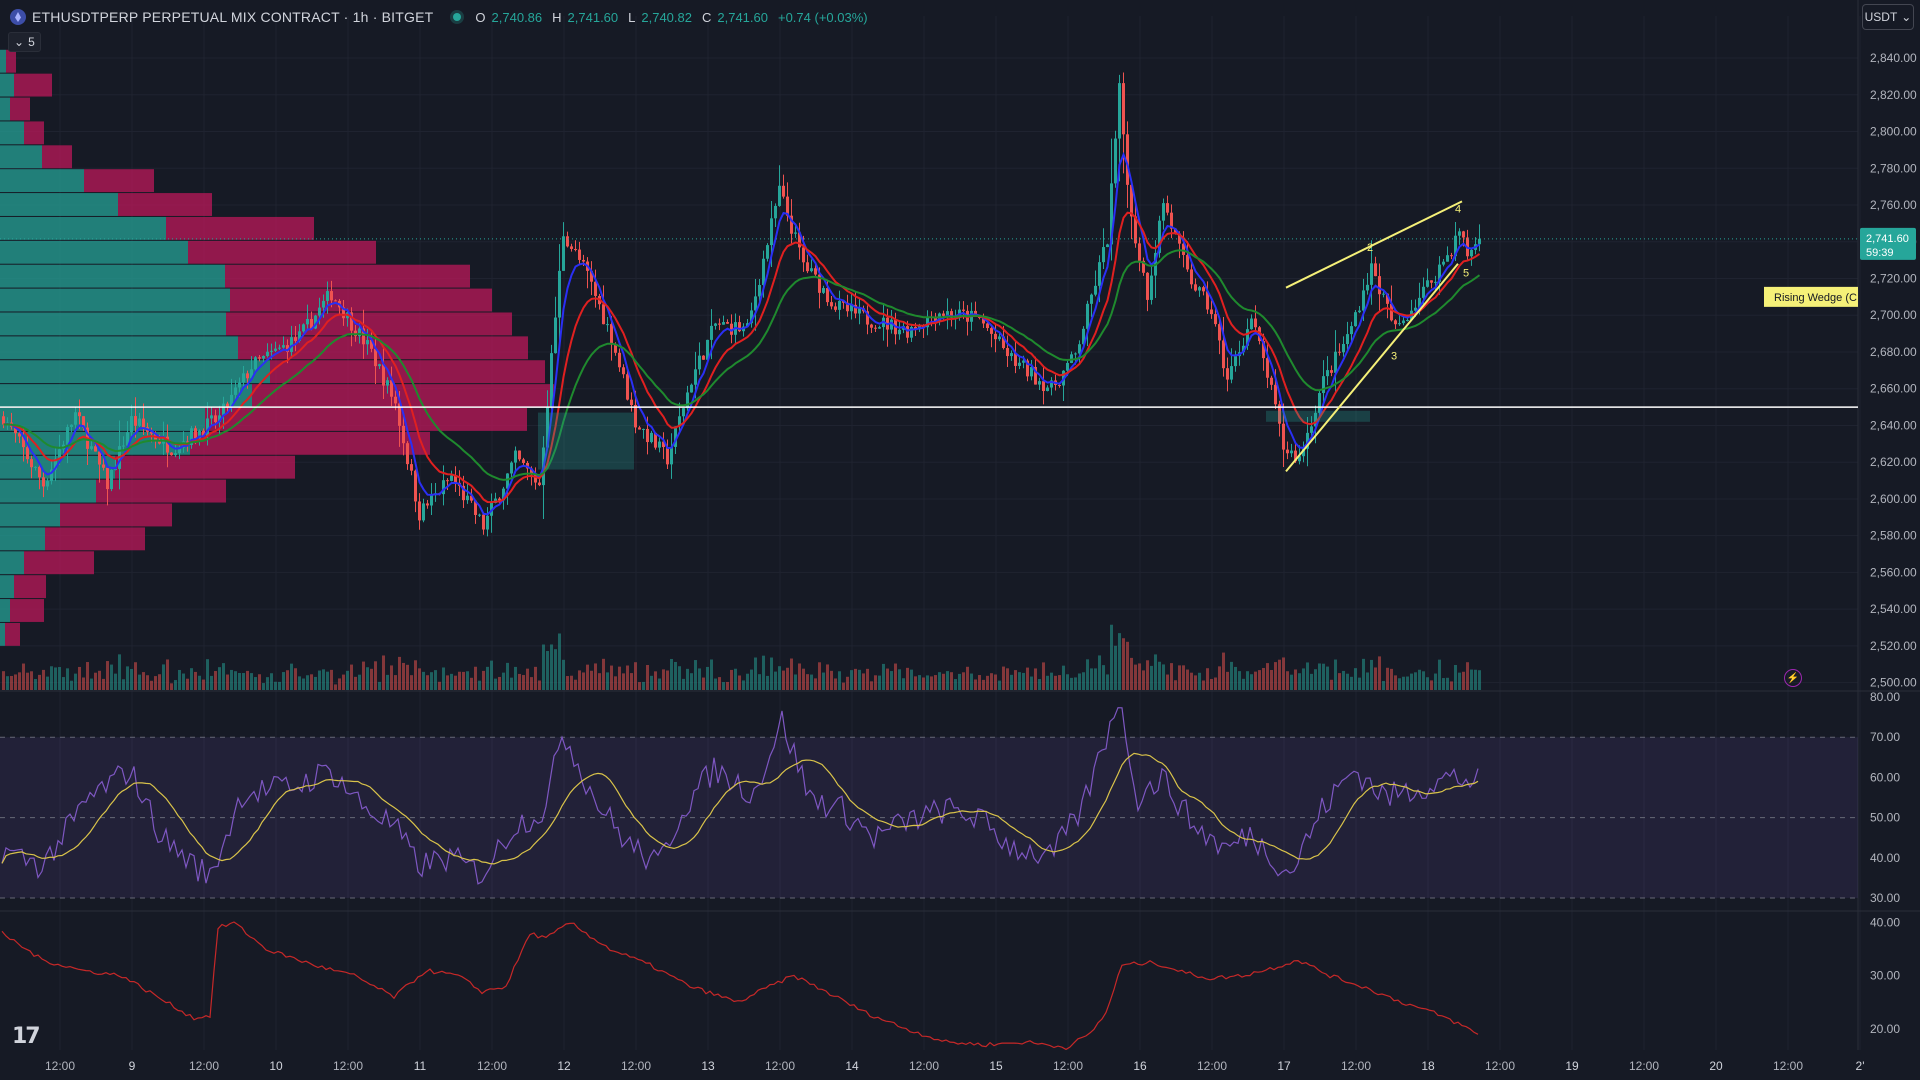 This screenshot has height=1080, width=1920. I want to click on currency-select: USDT ⌄, so click(1888, 17).